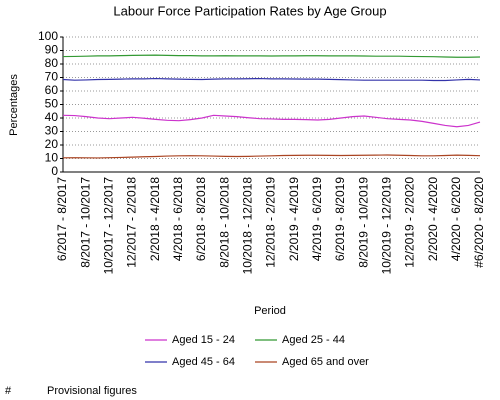 This screenshot has width=500, height=400. I want to click on legend-label: Aged 45 - 64, so click(203, 362).